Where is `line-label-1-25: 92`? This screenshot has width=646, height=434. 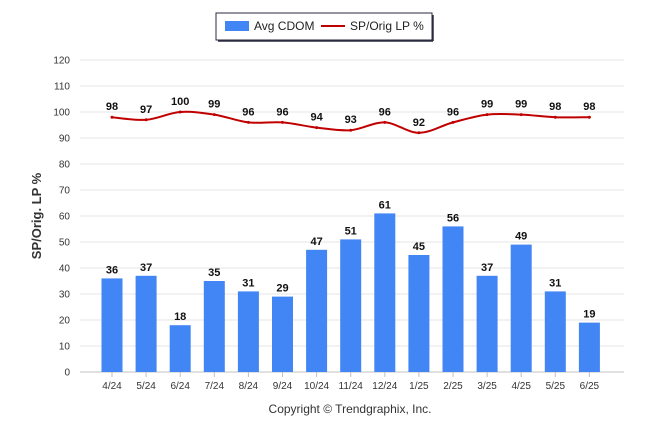
line-label-1-25: 92 is located at coordinates (419, 123).